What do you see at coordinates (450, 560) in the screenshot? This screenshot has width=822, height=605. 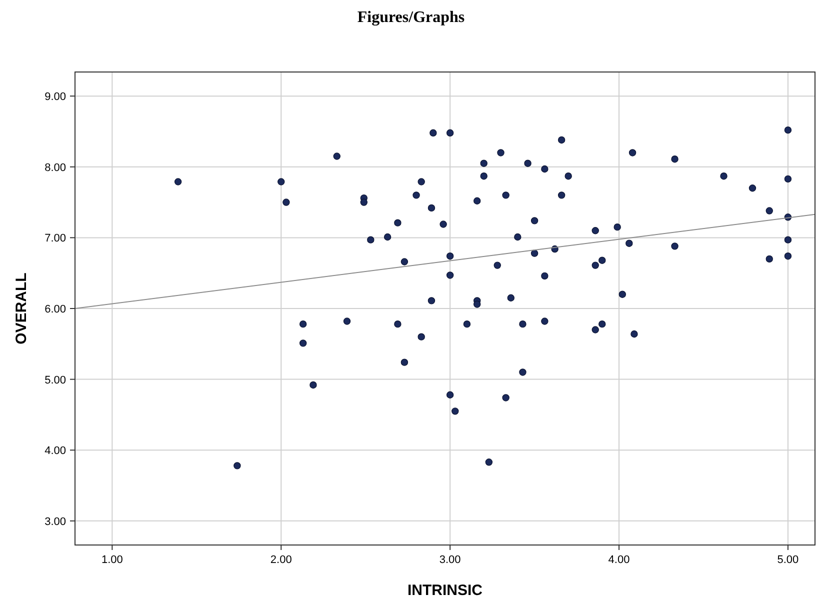 I see `x-tick-label: 3.00` at bounding box center [450, 560].